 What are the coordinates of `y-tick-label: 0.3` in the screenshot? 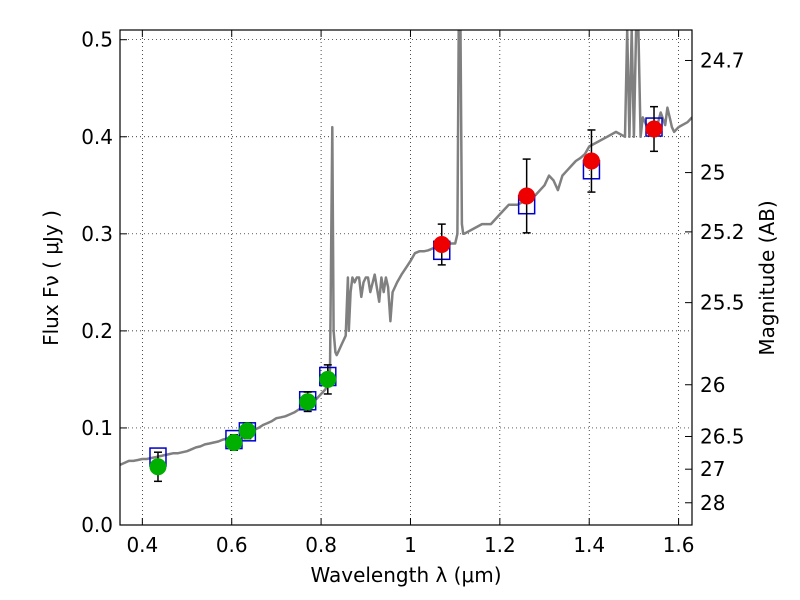 It's located at (97, 234).